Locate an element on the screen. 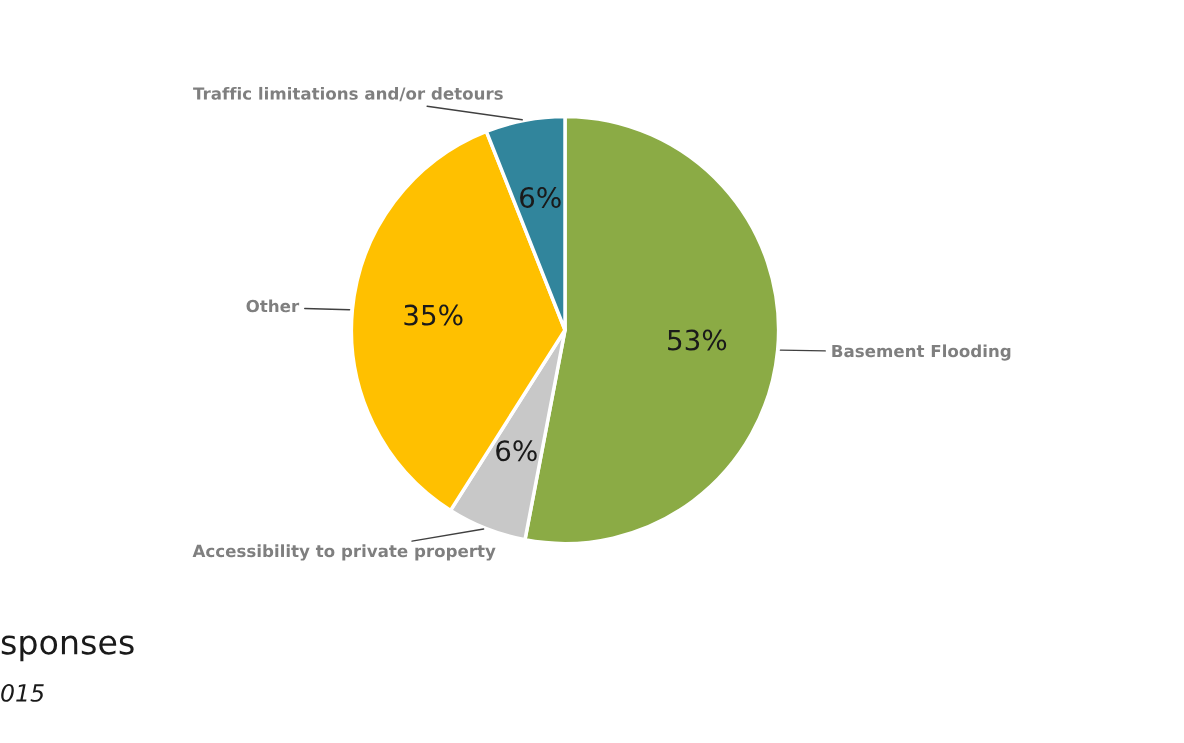  text: 015 is located at coordinates (22, 692).